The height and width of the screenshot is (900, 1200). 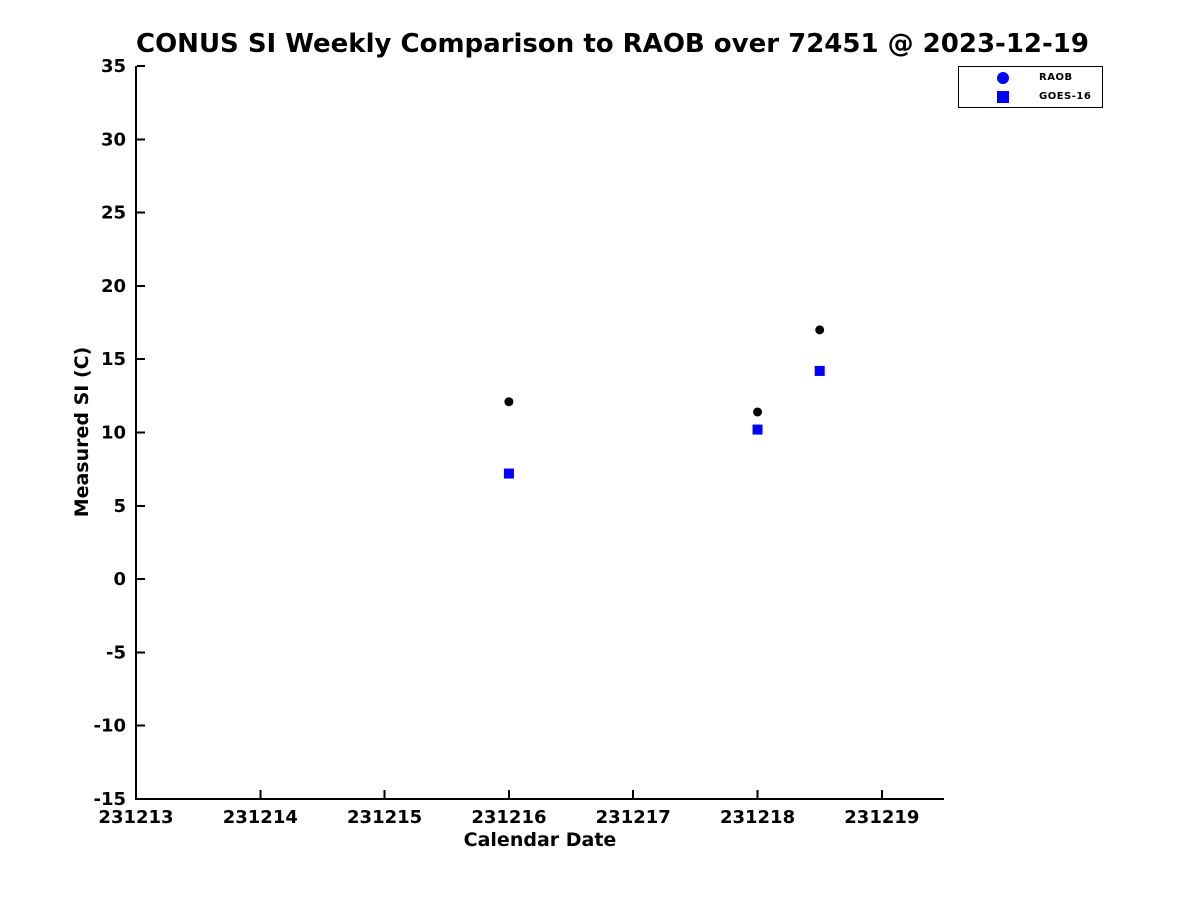 I want to click on y-axis-label: Measured SI (C), so click(x=82, y=432).